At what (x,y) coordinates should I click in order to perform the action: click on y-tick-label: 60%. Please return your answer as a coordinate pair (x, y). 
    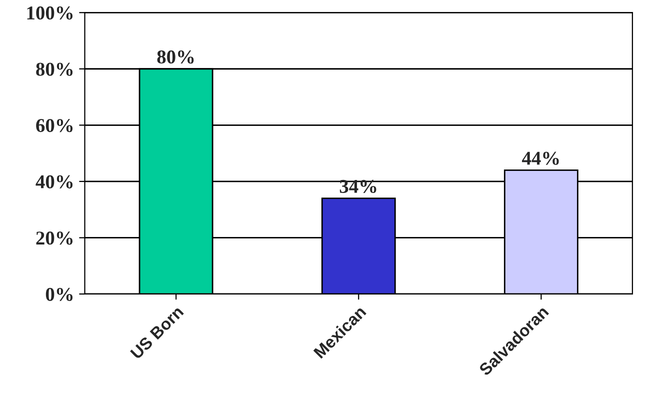
    Looking at the image, I should click on (54, 125).